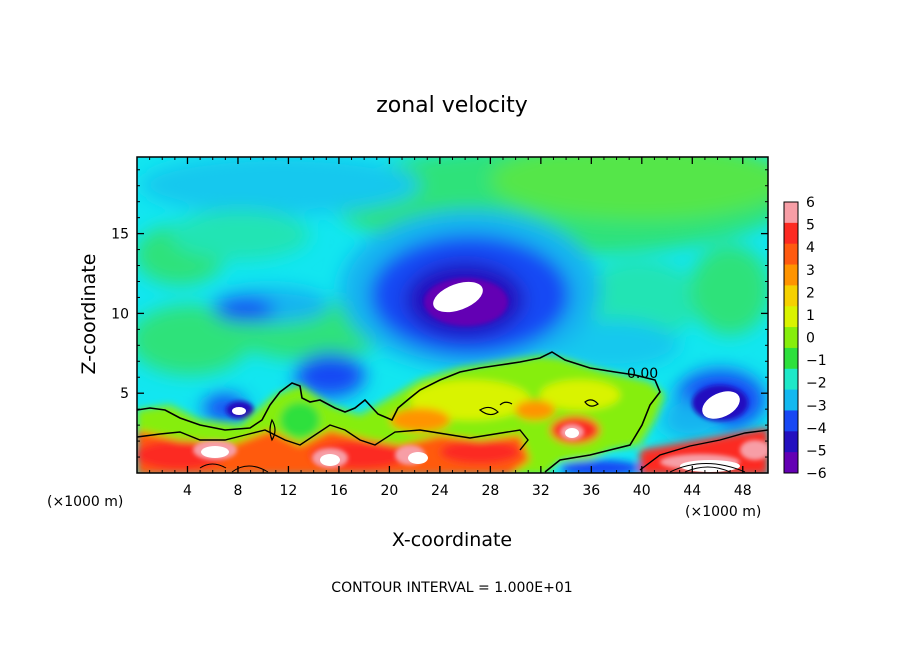 The image size is (904, 654). I want to click on colorbar-label: 1, so click(810, 316).